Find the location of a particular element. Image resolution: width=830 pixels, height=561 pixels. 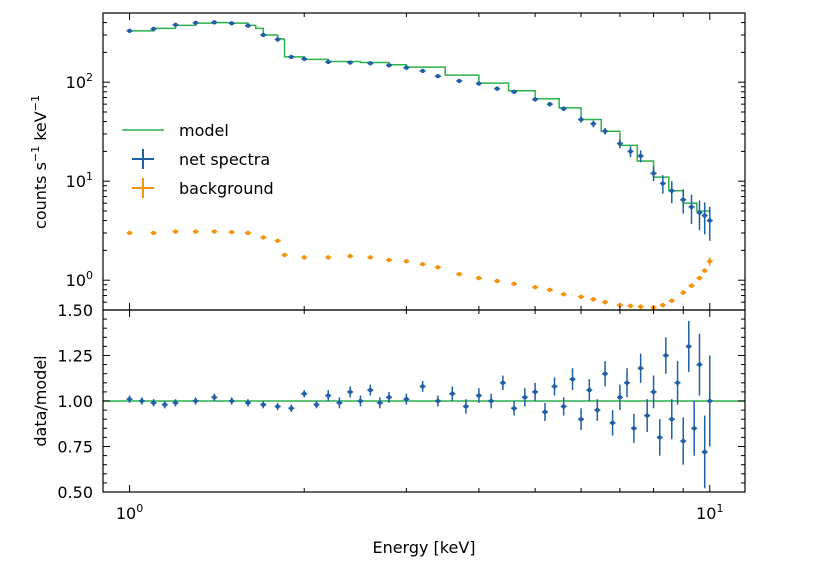

x-tick-label: 10¹ is located at coordinates (709, 512).